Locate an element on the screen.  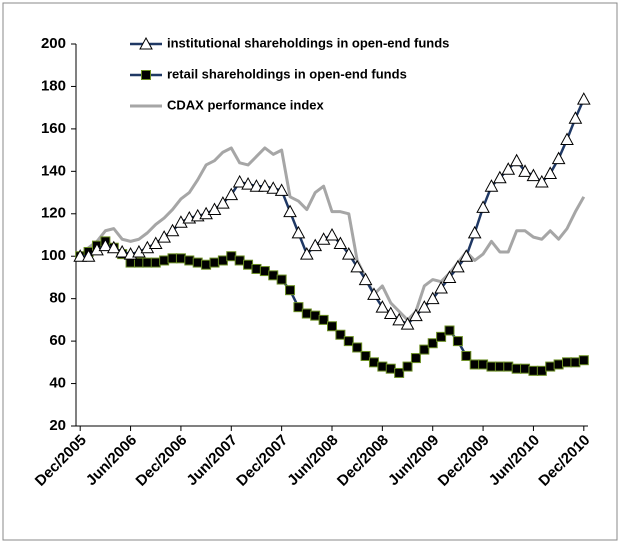
y-tick-label: 200 is located at coordinates (53, 43).